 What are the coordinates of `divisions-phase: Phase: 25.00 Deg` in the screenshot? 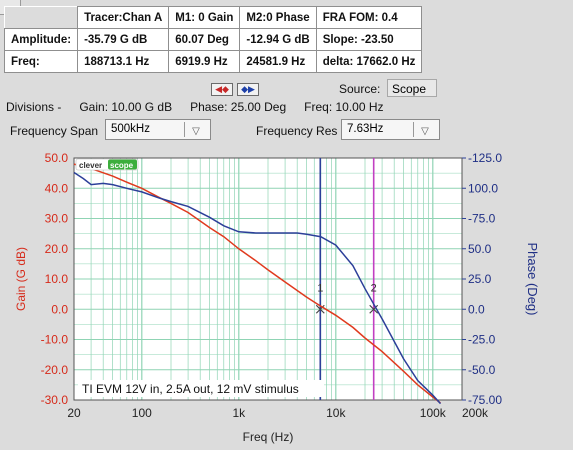 It's located at (238, 107).